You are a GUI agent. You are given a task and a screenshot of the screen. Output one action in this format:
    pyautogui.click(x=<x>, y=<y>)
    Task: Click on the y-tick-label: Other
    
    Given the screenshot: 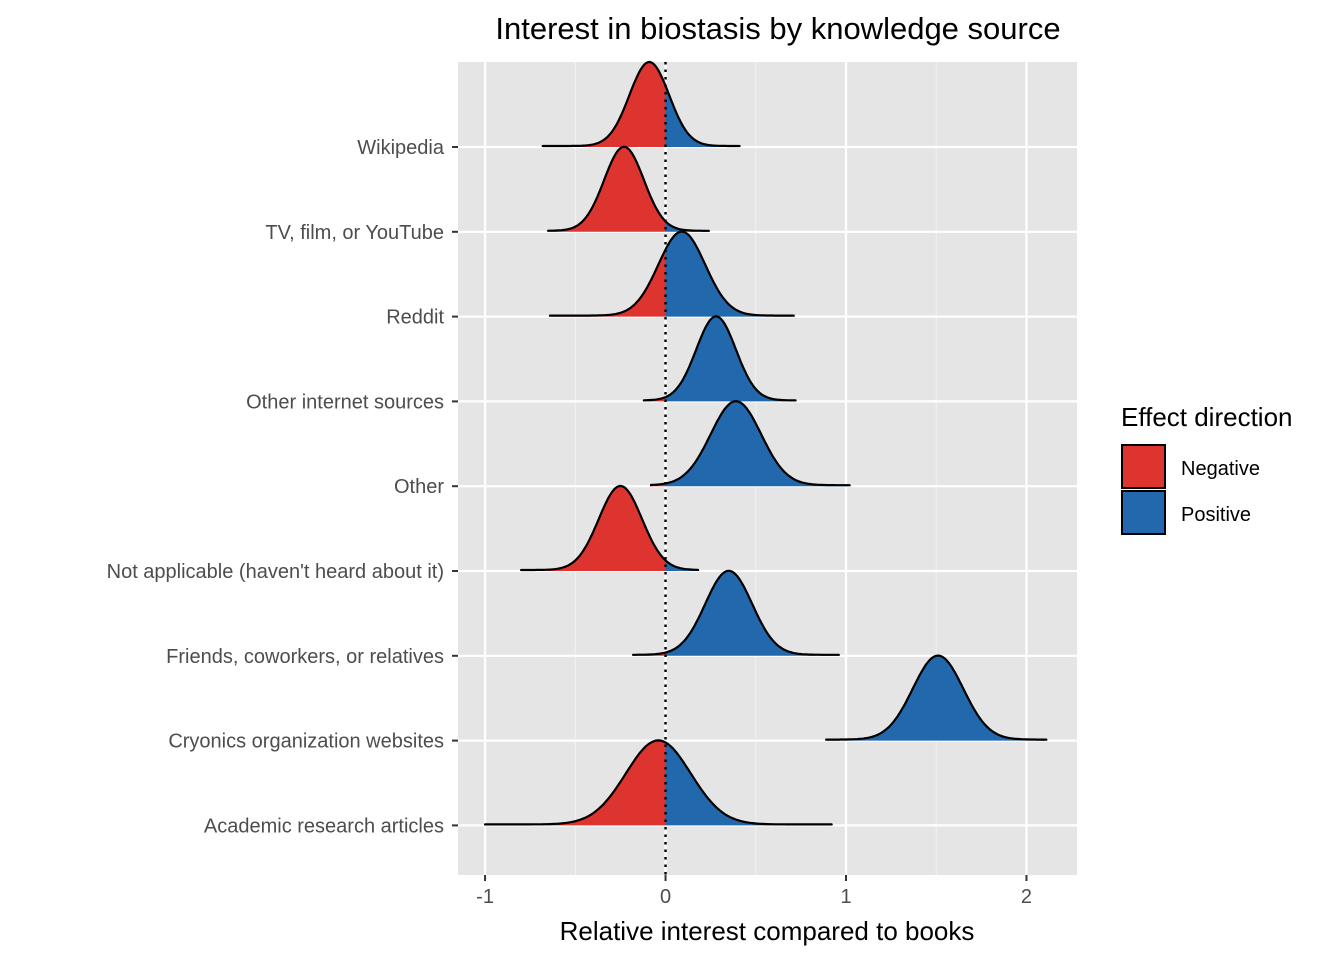 What is the action you would take?
    pyautogui.click(x=419, y=487)
    